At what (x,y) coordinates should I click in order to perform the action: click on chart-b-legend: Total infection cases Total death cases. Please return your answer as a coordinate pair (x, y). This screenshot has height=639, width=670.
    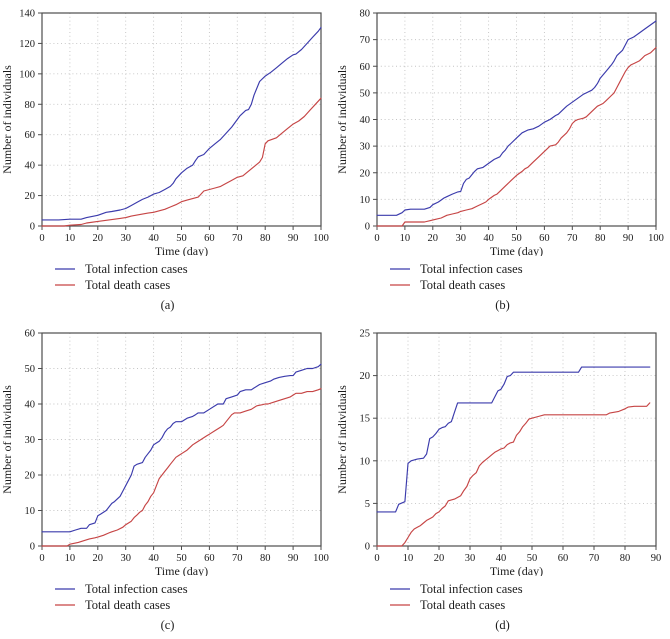
    Looking at the image, I should click on (529, 277).